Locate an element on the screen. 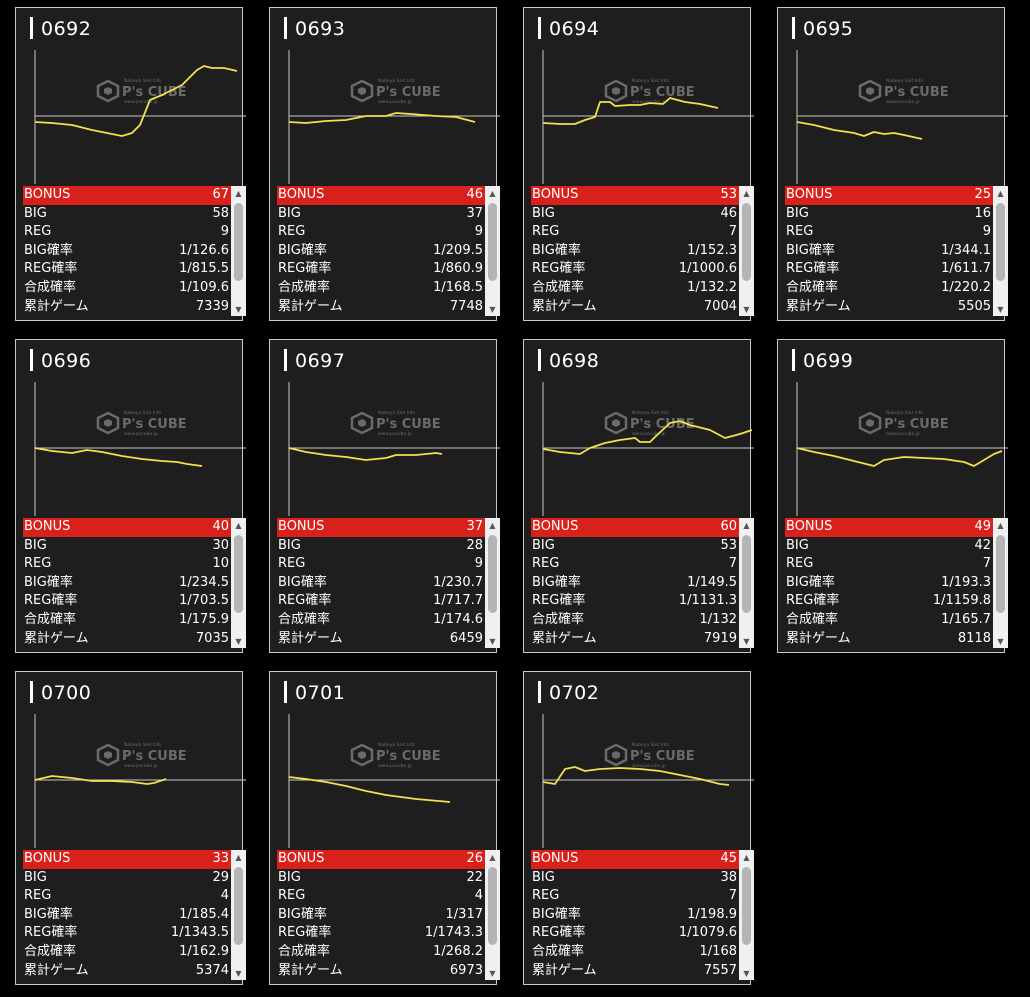 This screenshot has width=1030, height=997. bonus-row: BONUS 45 is located at coordinates (635, 859).